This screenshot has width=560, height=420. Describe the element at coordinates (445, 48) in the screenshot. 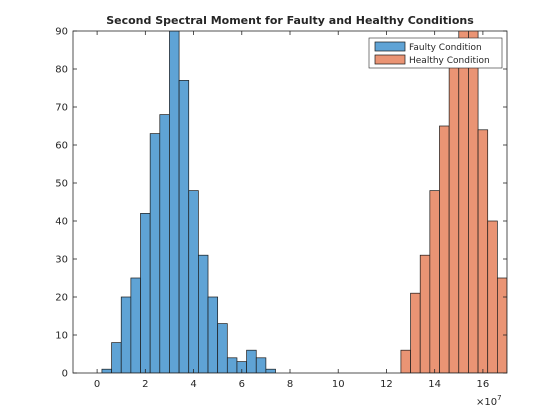

I see `legend-entry: Faulty Condition` at that location.